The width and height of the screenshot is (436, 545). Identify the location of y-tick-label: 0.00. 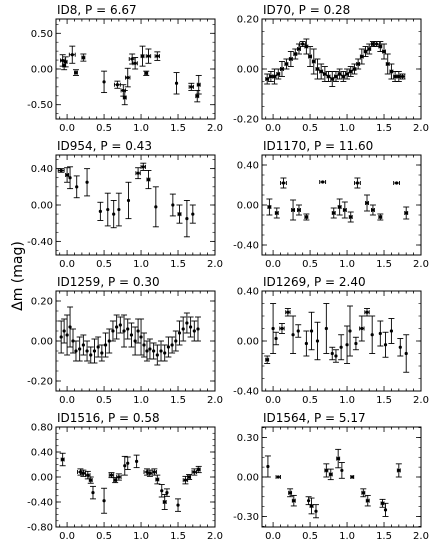
(248, 70).